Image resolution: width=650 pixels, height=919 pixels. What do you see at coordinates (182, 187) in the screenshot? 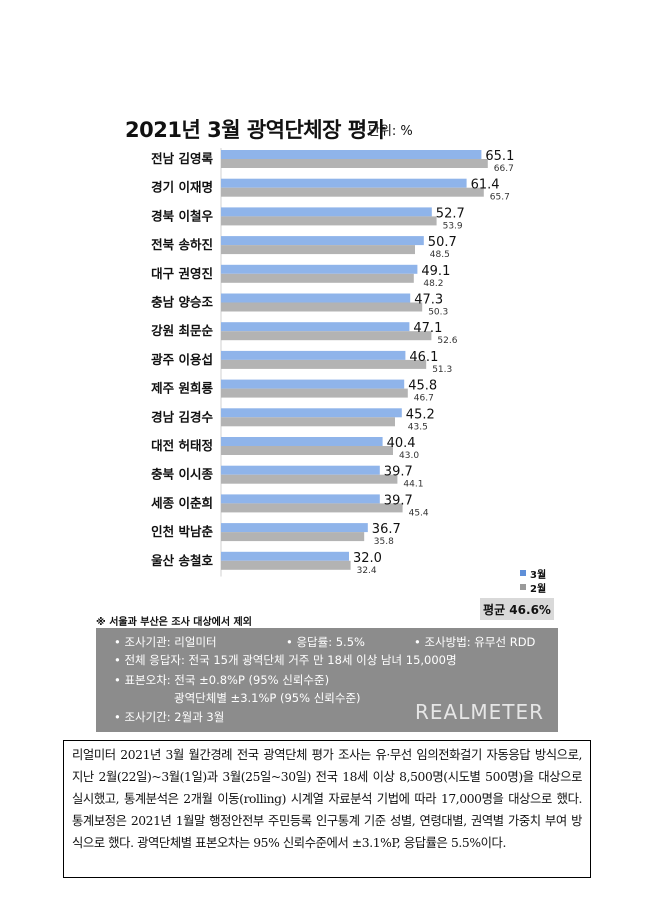
I see `category-label: 경기 이재명` at bounding box center [182, 187].